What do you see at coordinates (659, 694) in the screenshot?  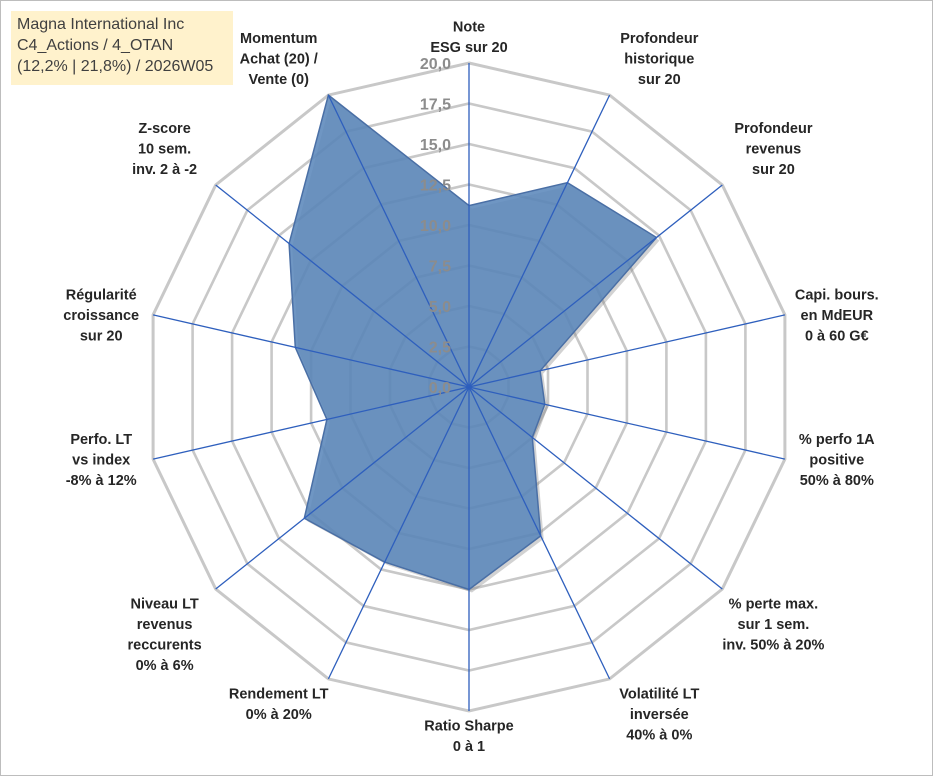 I see `axis-label: Volatilité LT` at bounding box center [659, 694].